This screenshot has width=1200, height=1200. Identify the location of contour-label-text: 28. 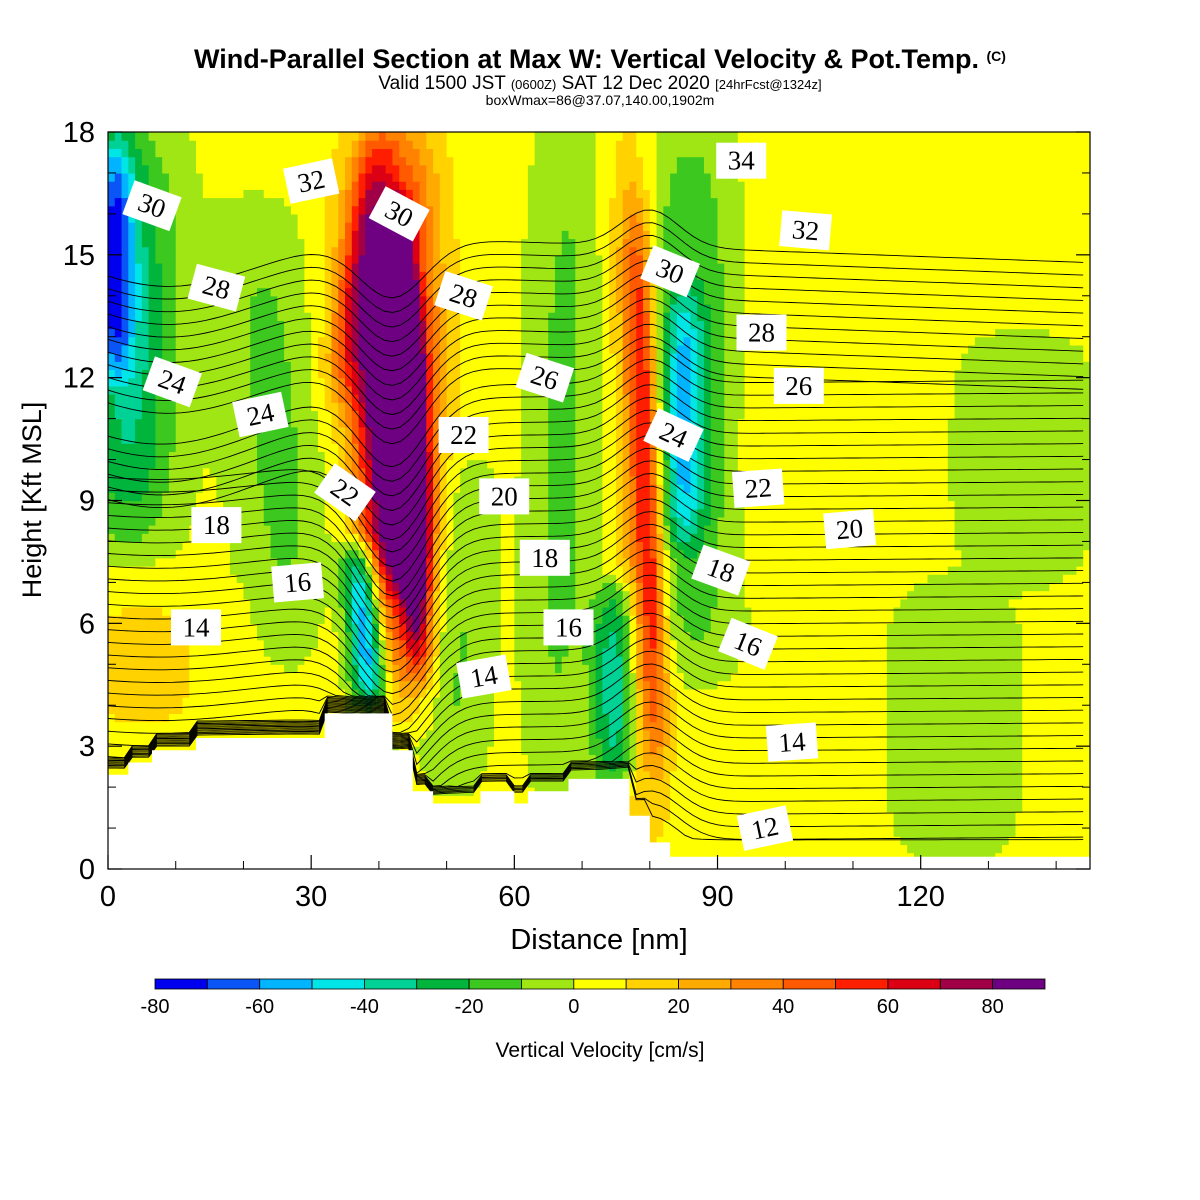
(761, 333).